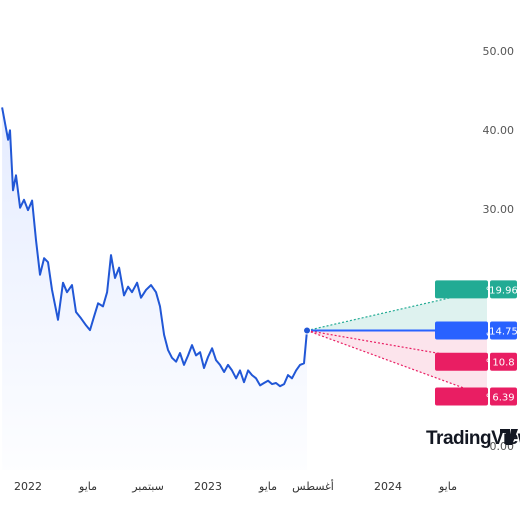  What do you see at coordinates (28, 486) in the screenshot?
I see `x-tick-label: 2022` at bounding box center [28, 486].